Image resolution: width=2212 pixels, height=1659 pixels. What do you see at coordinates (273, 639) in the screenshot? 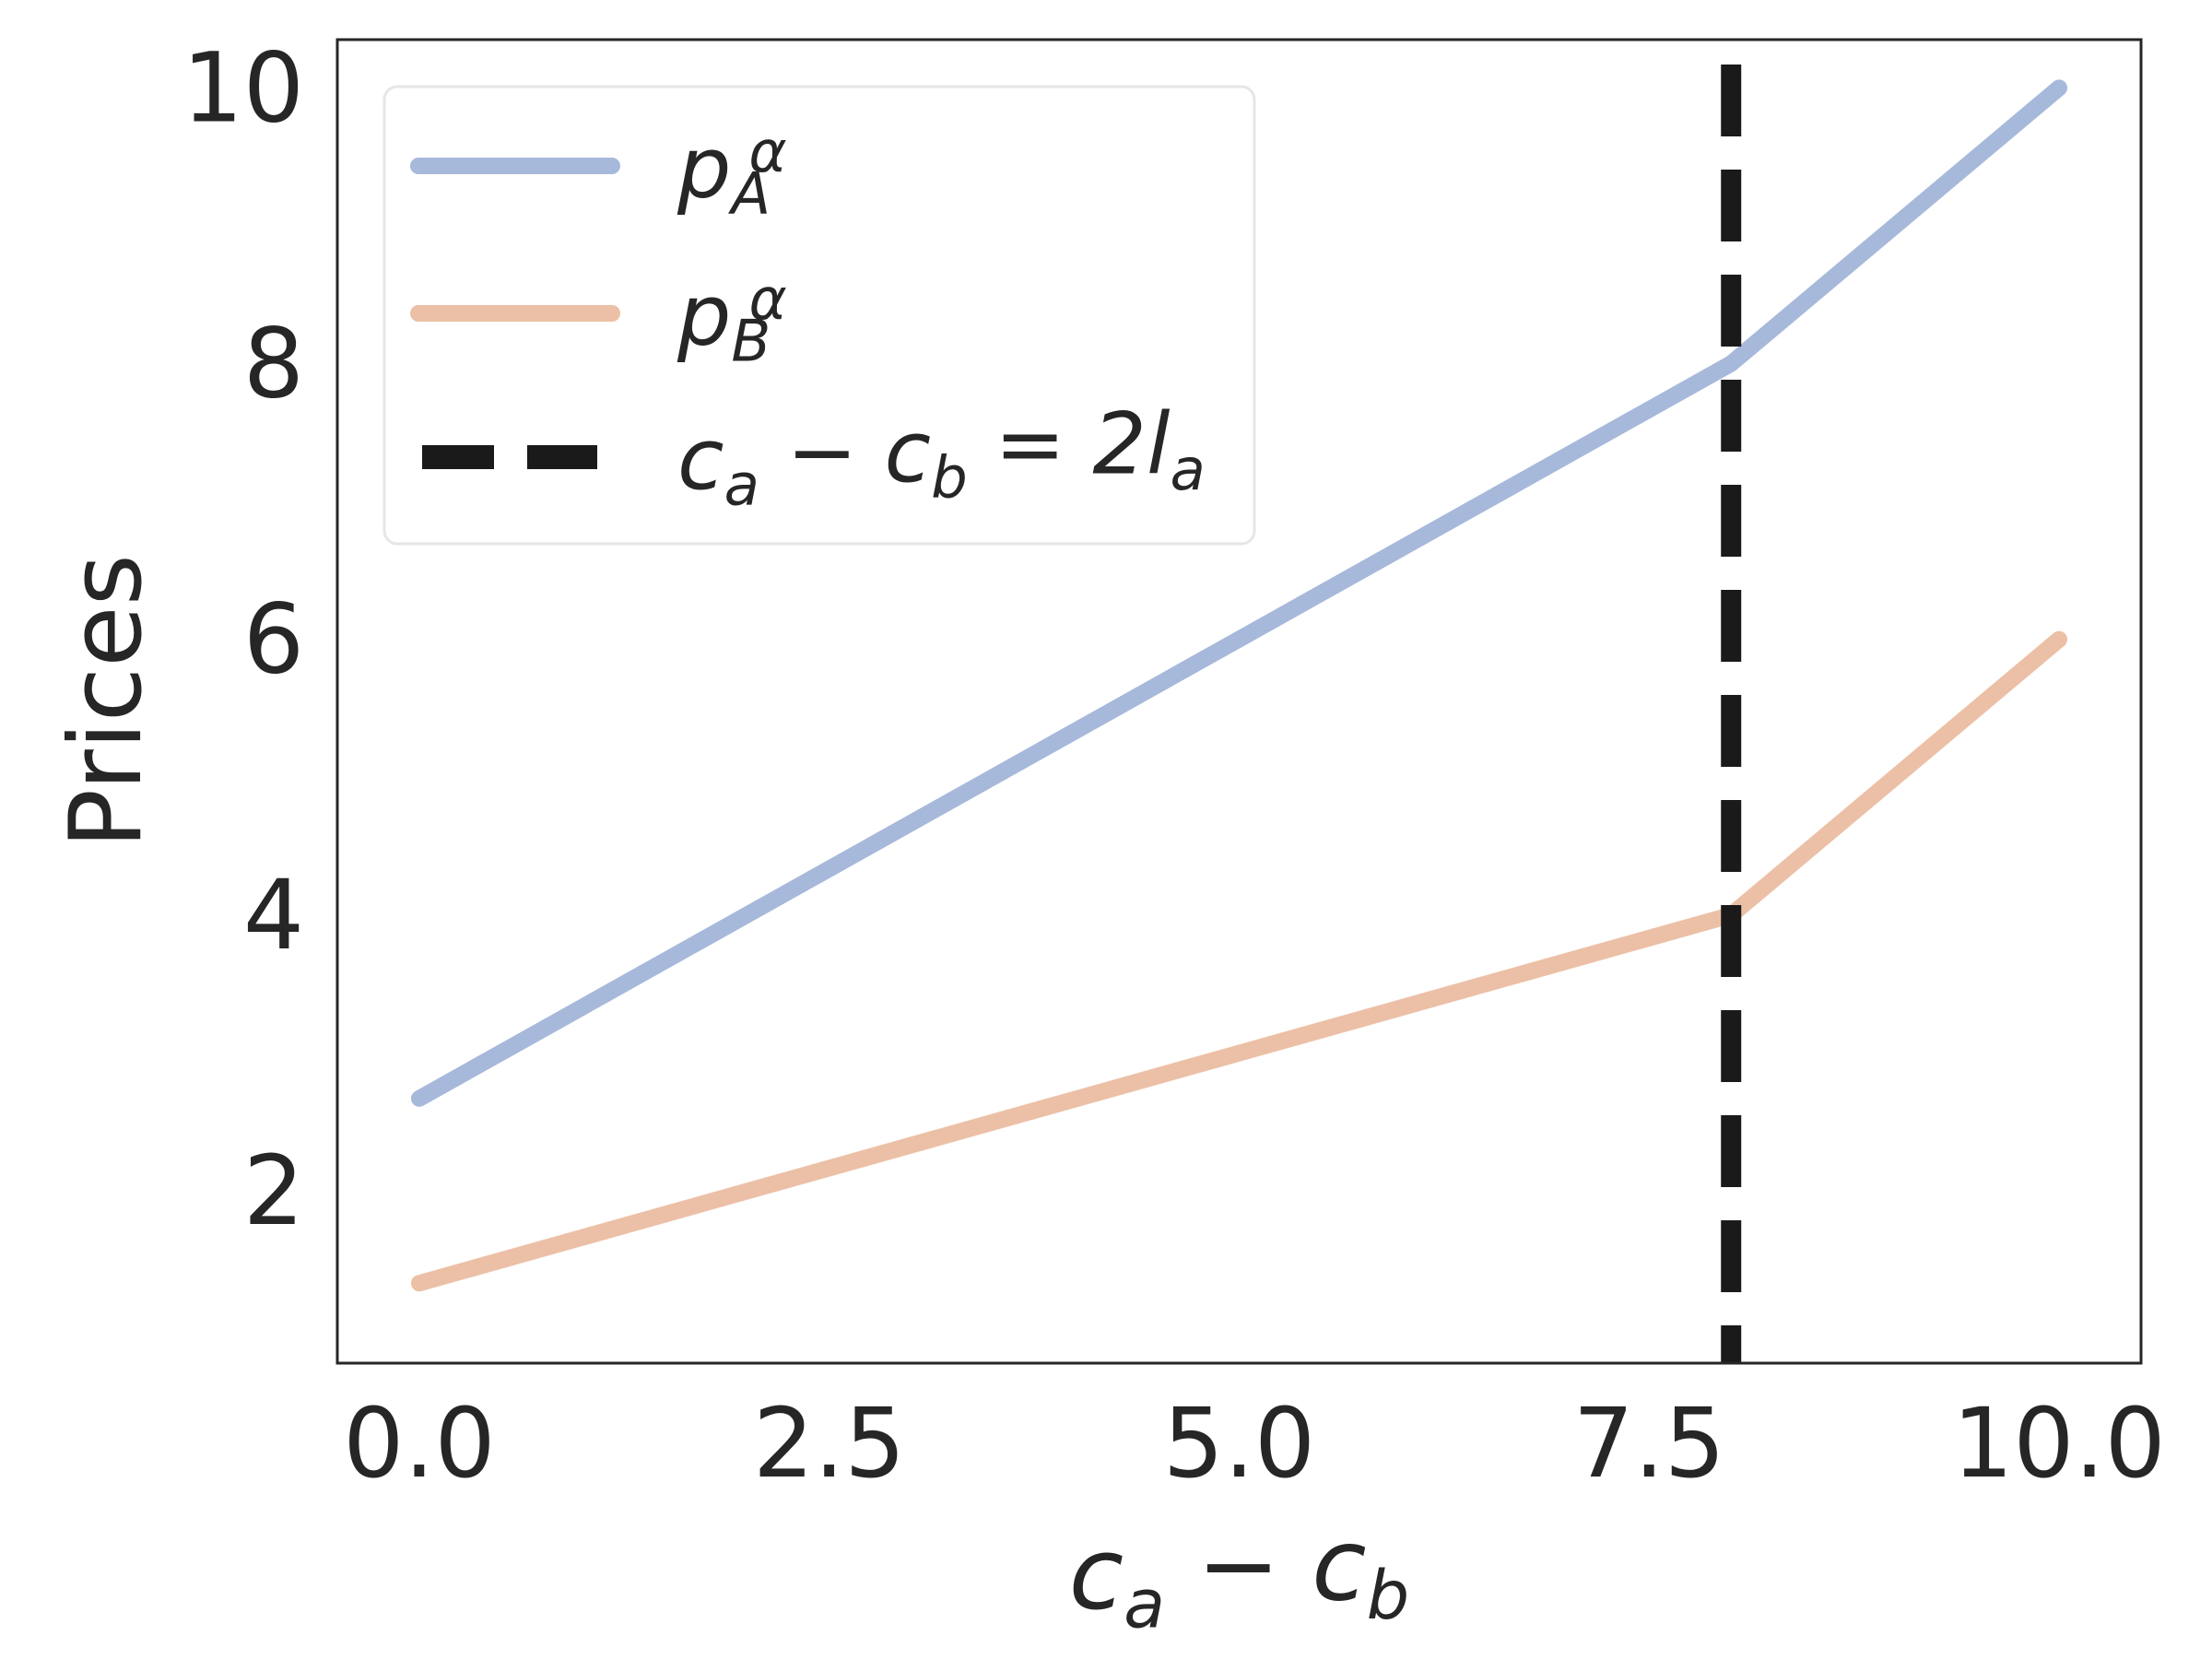
I see `y-tick-label: 6` at bounding box center [273, 639].